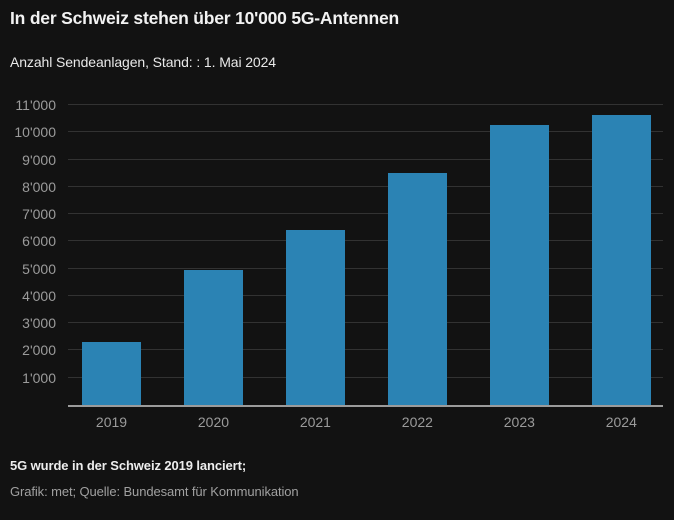 The width and height of the screenshot is (674, 520). What do you see at coordinates (621, 422) in the screenshot?
I see `x-tick-label: 2024` at bounding box center [621, 422].